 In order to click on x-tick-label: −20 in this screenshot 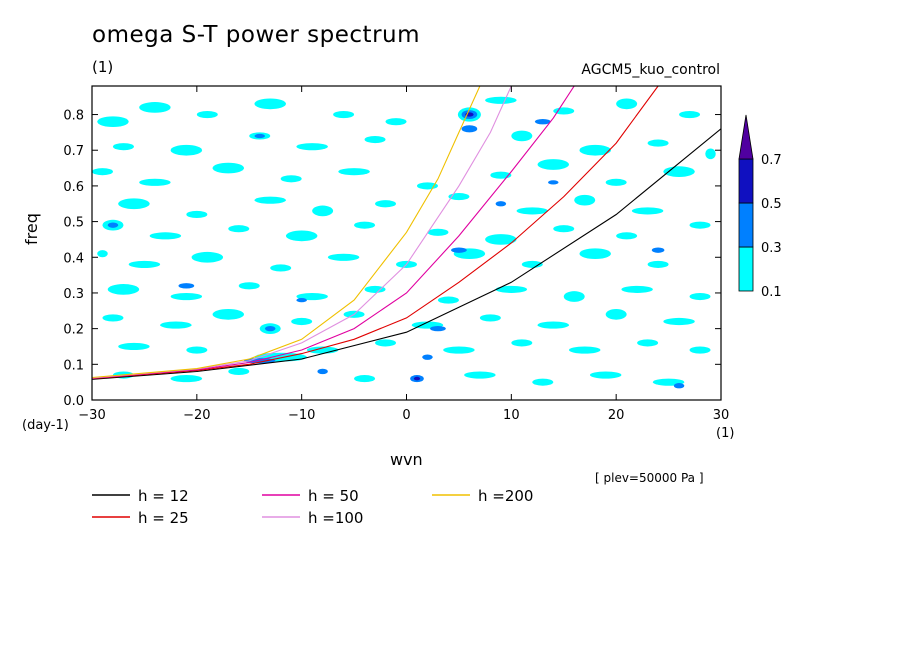, I will do `click(196, 415)`.